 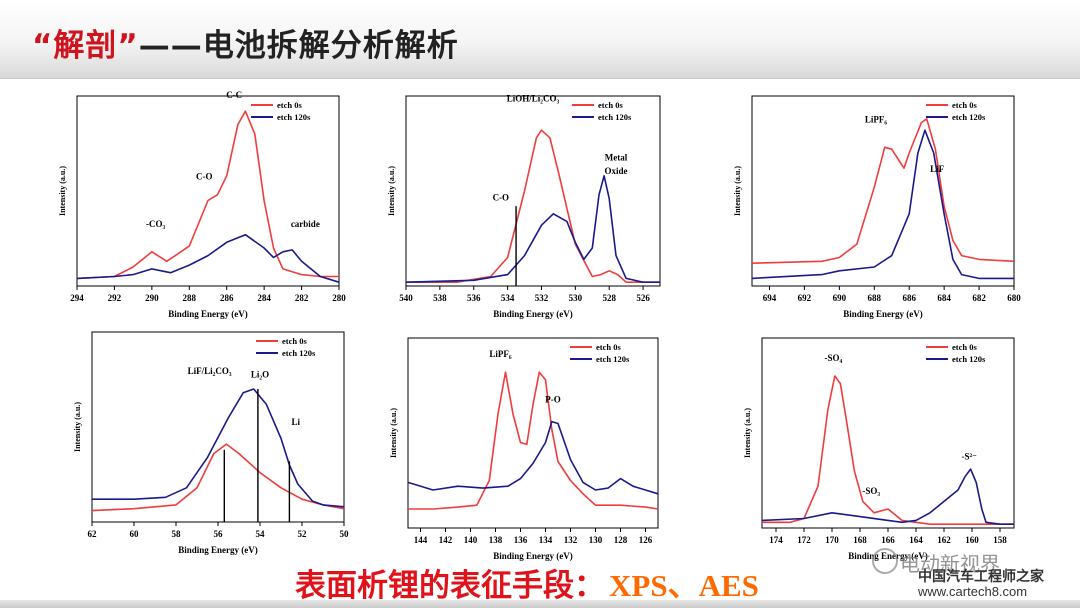 What do you see at coordinates (937, 169) in the screenshot?
I see `chart2-annotation-1: LiF` at bounding box center [937, 169].